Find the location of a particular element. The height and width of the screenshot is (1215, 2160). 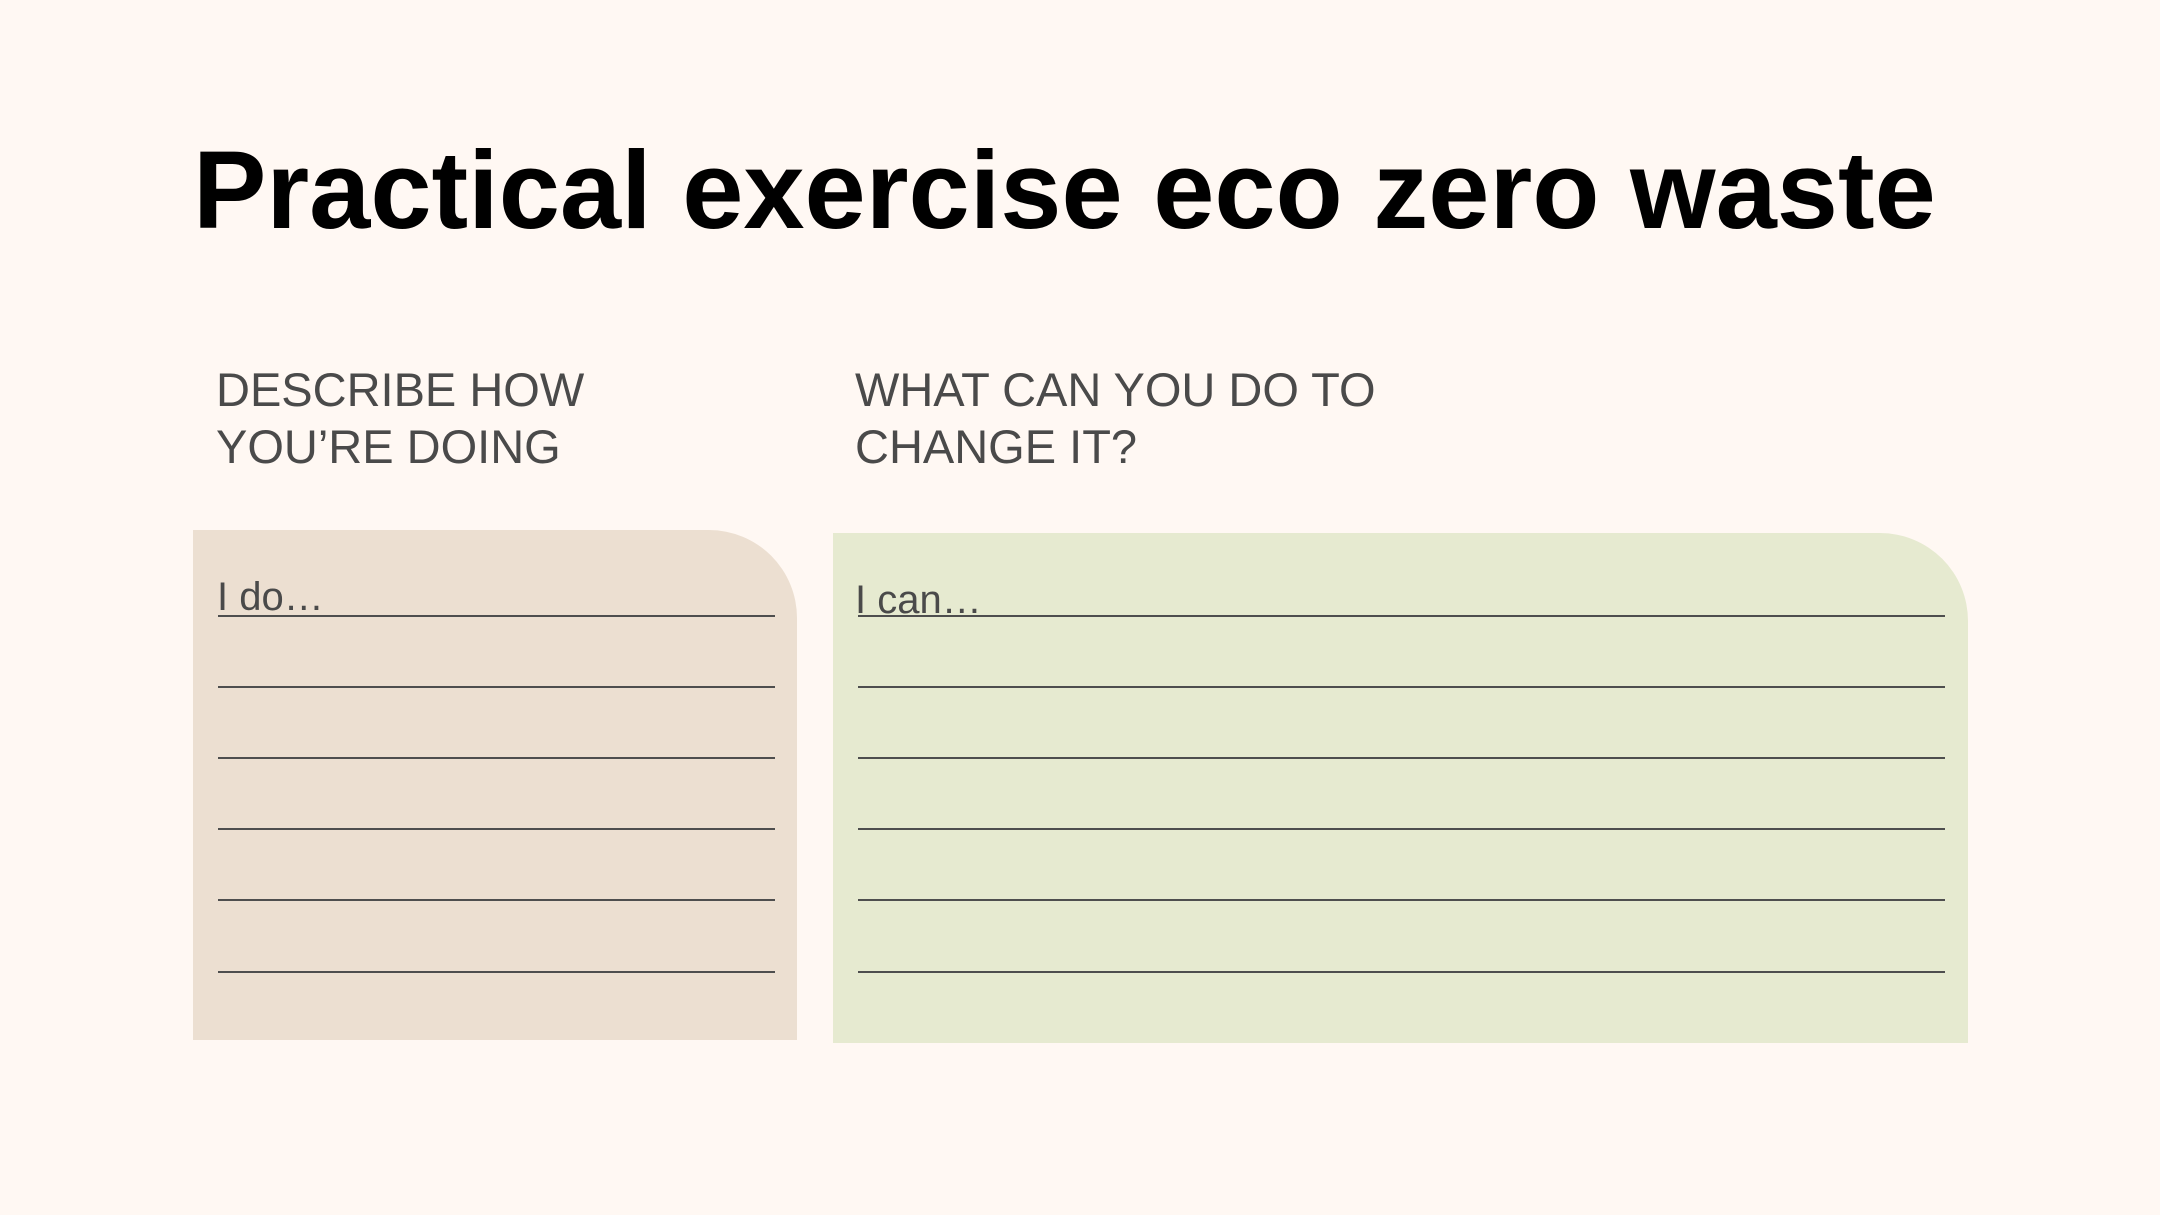

slide-title: Practical exercise eco zero waste is located at coordinates (1064, 190).